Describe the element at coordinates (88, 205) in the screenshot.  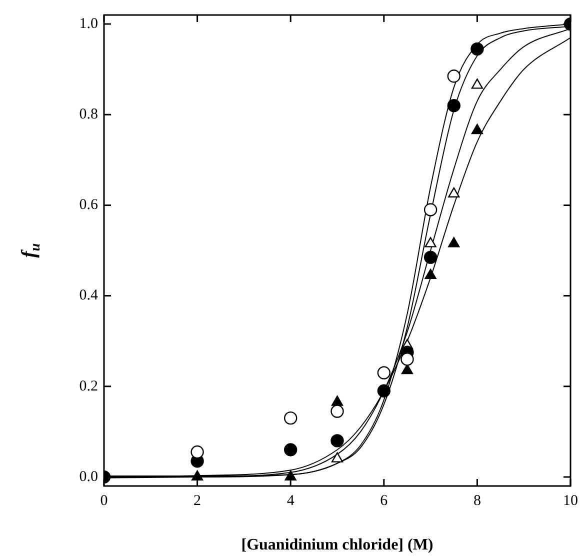
I see `y-tick-label: 0.6` at that location.